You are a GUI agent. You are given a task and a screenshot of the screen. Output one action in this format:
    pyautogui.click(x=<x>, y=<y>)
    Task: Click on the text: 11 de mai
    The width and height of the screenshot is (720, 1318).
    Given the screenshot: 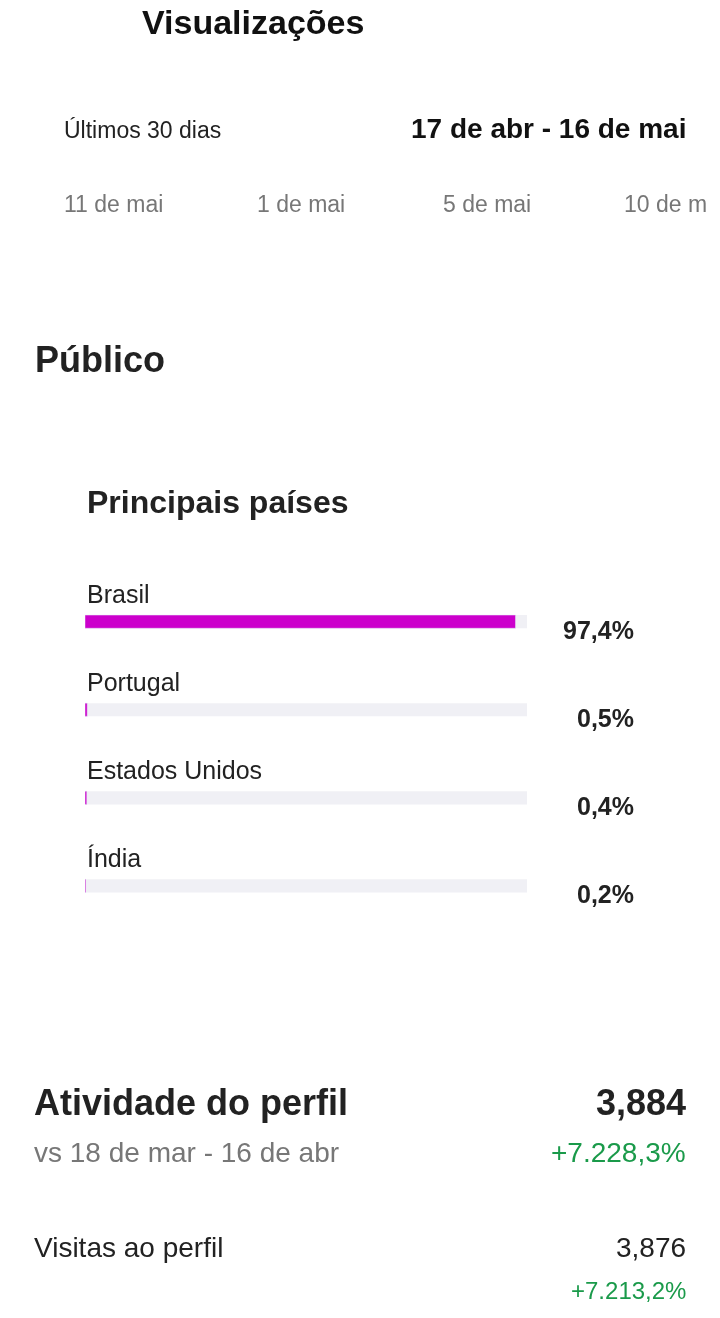 What is the action you would take?
    pyautogui.click(x=114, y=204)
    